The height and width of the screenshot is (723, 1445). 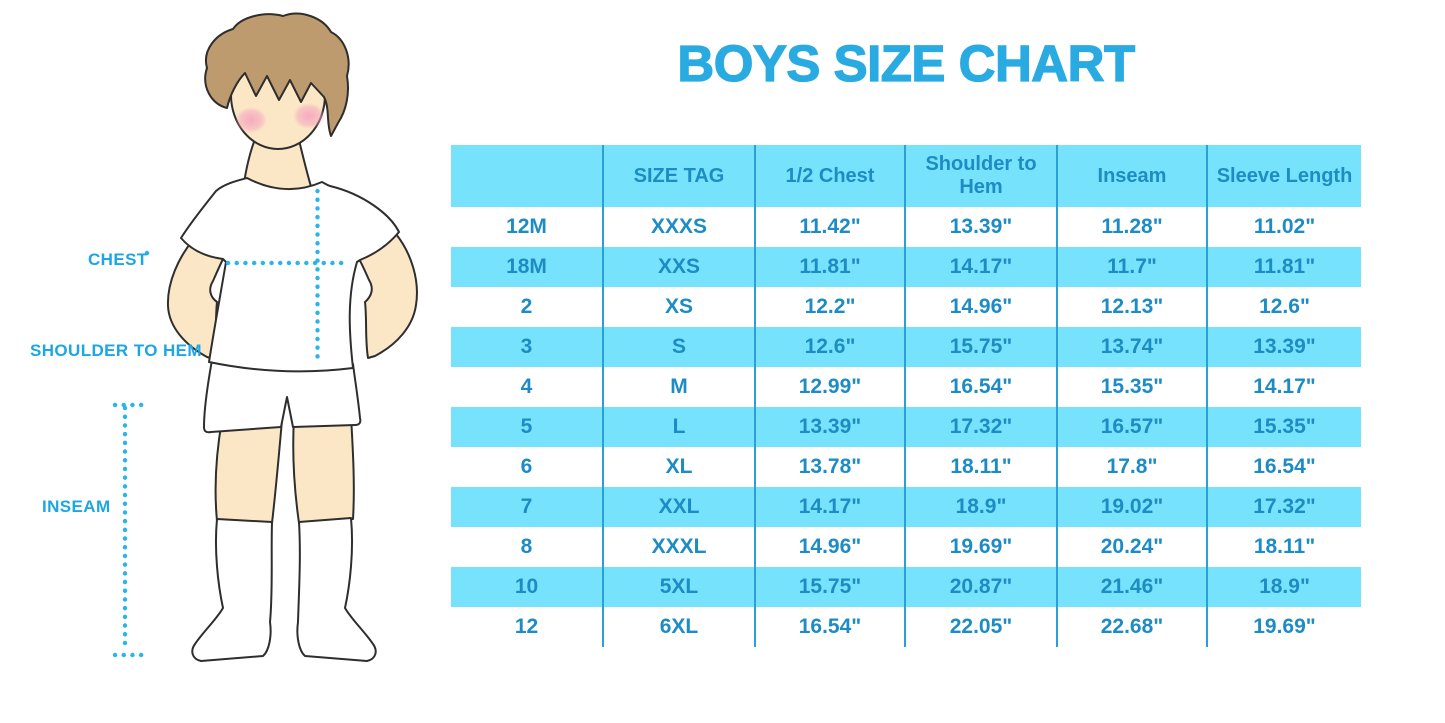 What do you see at coordinates (678, 176) in the screenshot?
I see `column-header: SIZE TAG` at bounding box center [678, 176].